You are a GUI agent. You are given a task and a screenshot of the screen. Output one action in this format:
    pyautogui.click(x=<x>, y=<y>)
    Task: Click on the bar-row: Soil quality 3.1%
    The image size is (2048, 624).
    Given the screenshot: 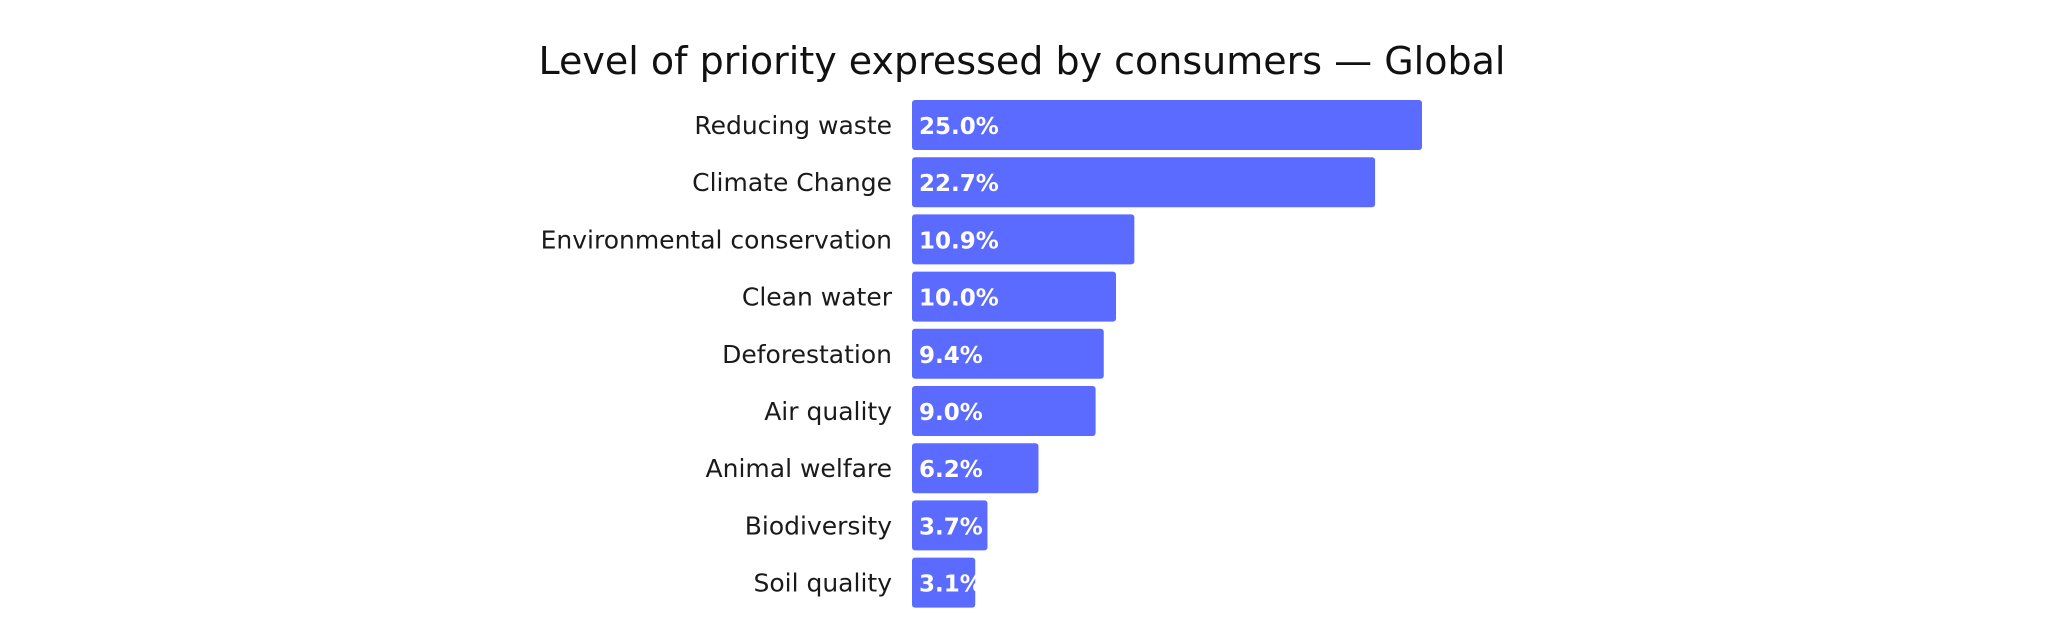 What is the action you would take?
    pyautogui.click(x=868, y=582)
    